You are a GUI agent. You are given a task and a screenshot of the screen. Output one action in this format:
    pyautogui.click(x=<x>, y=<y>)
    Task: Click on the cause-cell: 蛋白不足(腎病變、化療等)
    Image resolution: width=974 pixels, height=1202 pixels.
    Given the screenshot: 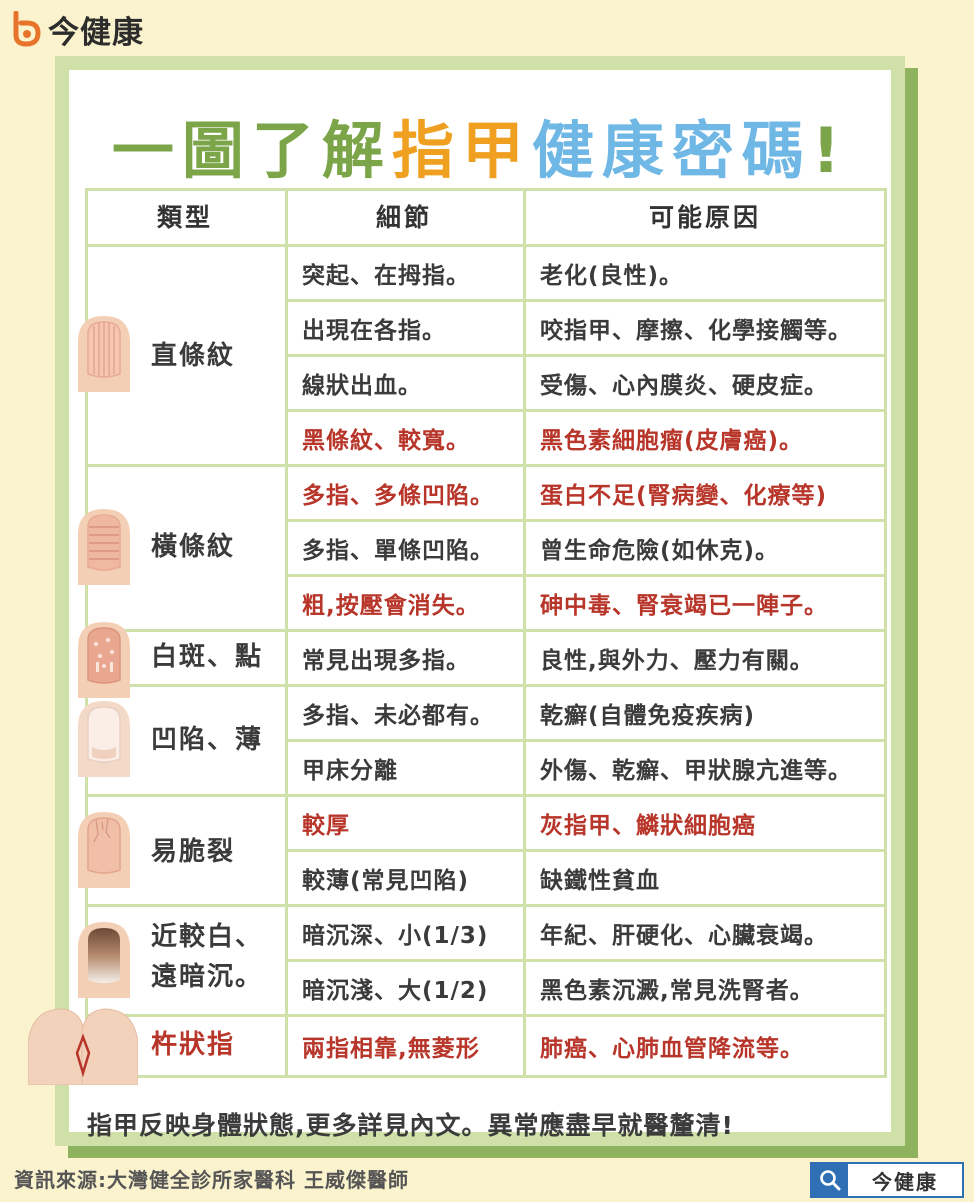 What is the action you would take?
    pyautogui.click(x=684, y=496)
    